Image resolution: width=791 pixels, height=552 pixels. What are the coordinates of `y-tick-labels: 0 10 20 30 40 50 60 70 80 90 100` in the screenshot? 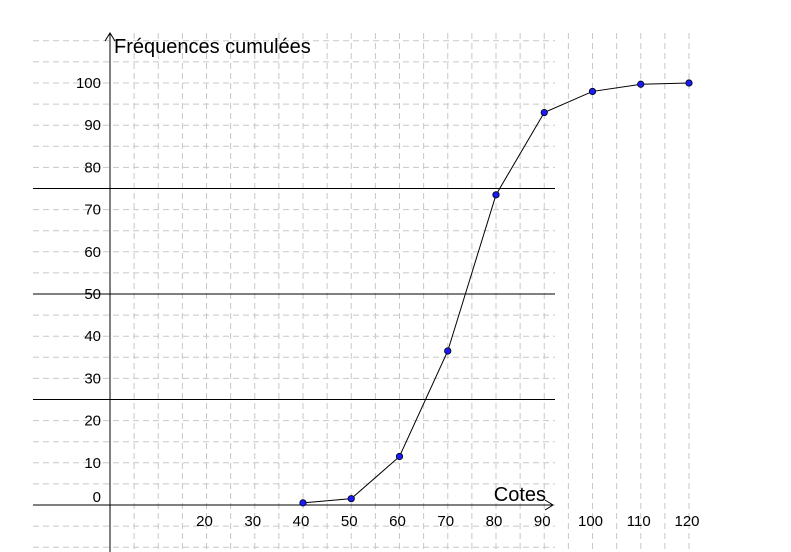 It's located at (88, 290).